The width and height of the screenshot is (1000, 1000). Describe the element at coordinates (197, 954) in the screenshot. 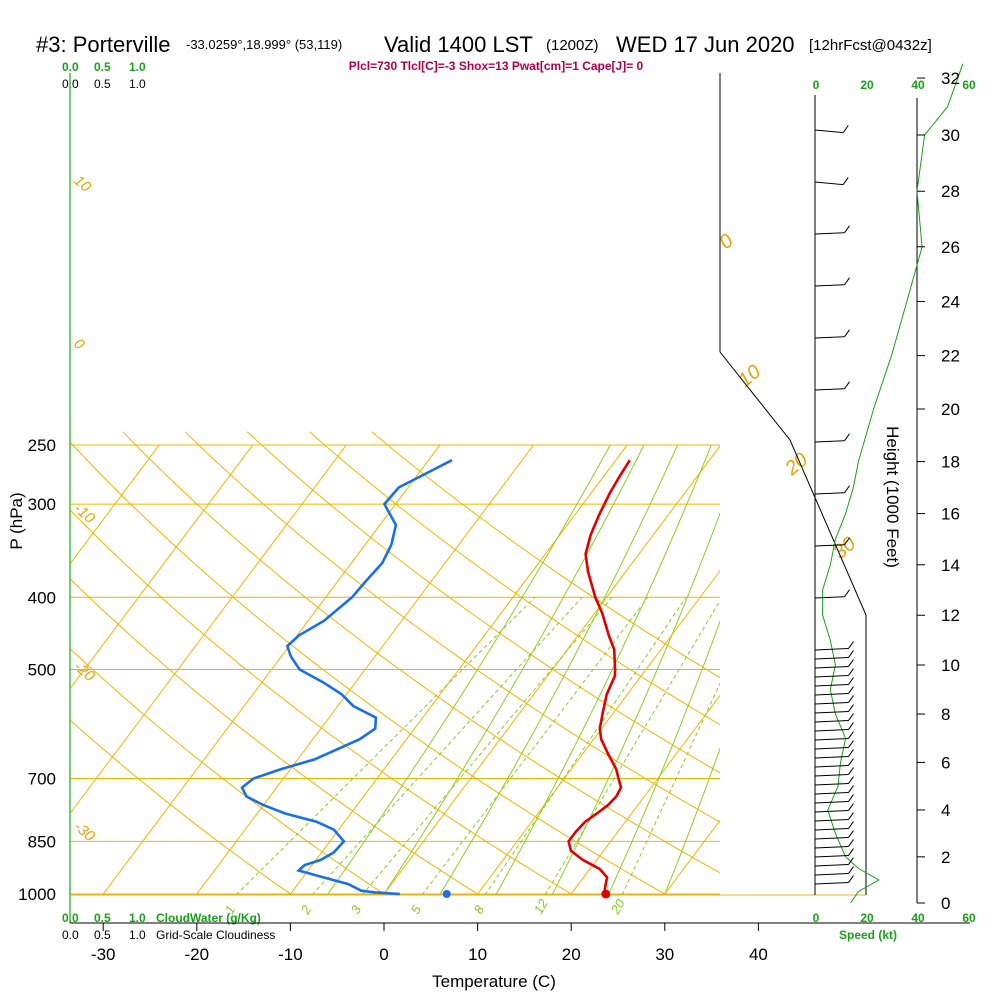

I see `temperature-tick-label: -20` at that location.